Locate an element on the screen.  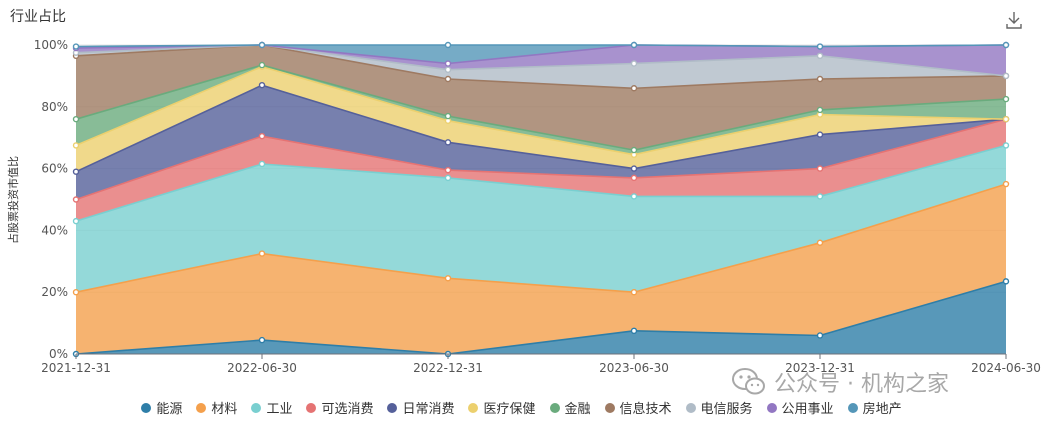
legend-item: 电信服务 is located at coordinates (719, 407).